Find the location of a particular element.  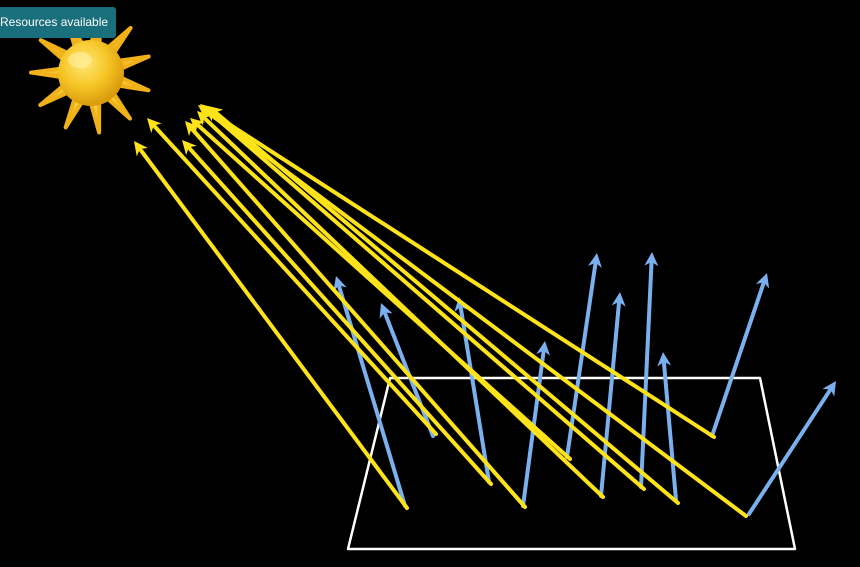

resources-available-label: Resources available is located at coordinates (54, 22).